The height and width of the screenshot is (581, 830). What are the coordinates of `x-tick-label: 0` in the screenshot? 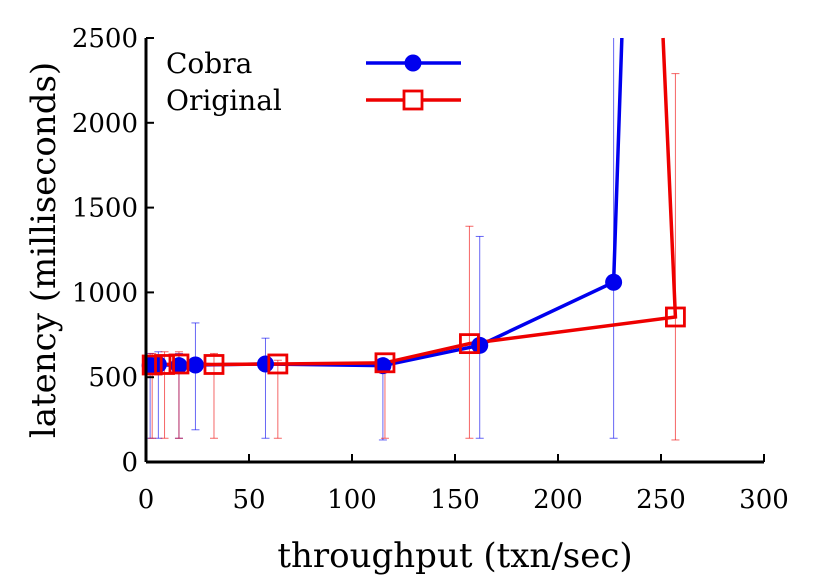 It's located at (146, 500).